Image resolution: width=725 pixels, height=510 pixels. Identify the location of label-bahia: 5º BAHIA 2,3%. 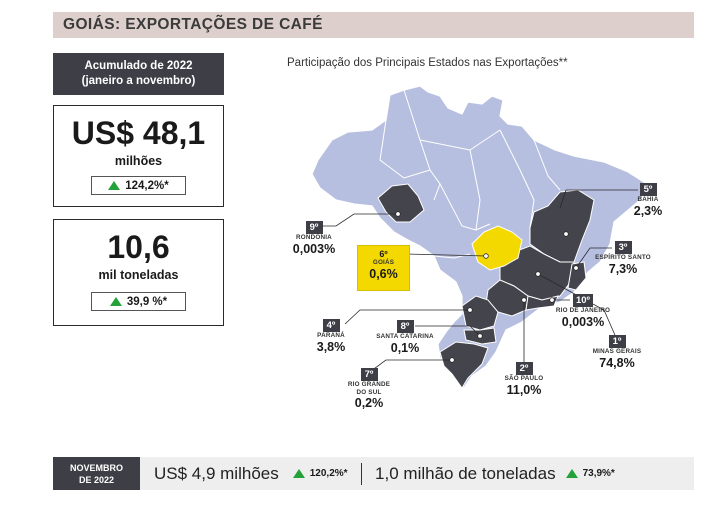
(648, 200).